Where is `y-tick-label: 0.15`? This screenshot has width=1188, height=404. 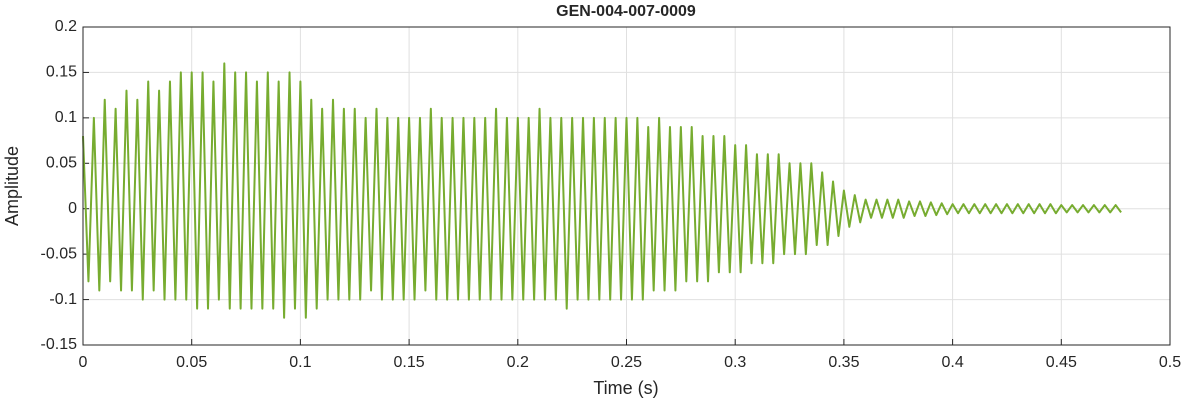 y-tick-label: 0.15 is located at coordinates (61, 72).